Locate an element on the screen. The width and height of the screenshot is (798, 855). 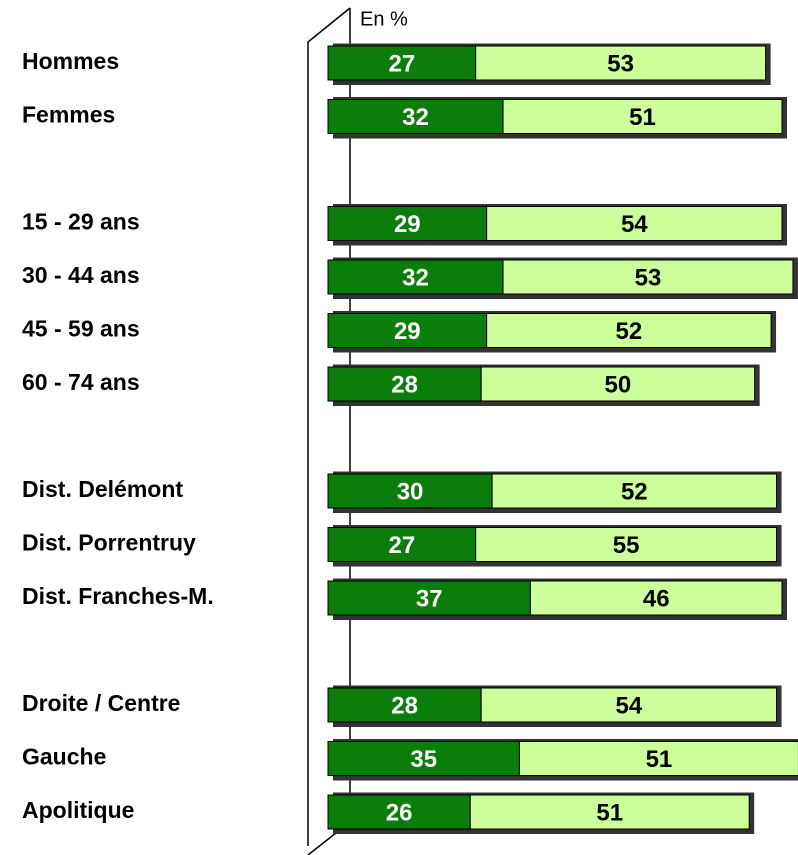
unit-label: En % is located at coordinates (384, 19).